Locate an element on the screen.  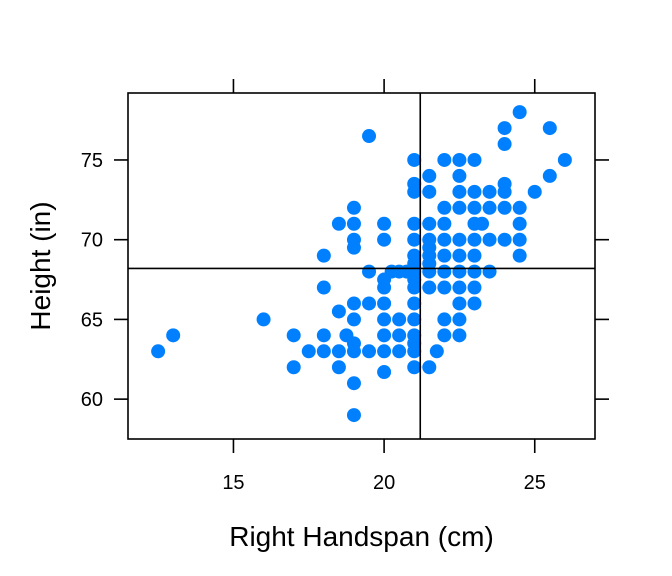
x-tick-label: 25 is located at coordinates (535, 483).